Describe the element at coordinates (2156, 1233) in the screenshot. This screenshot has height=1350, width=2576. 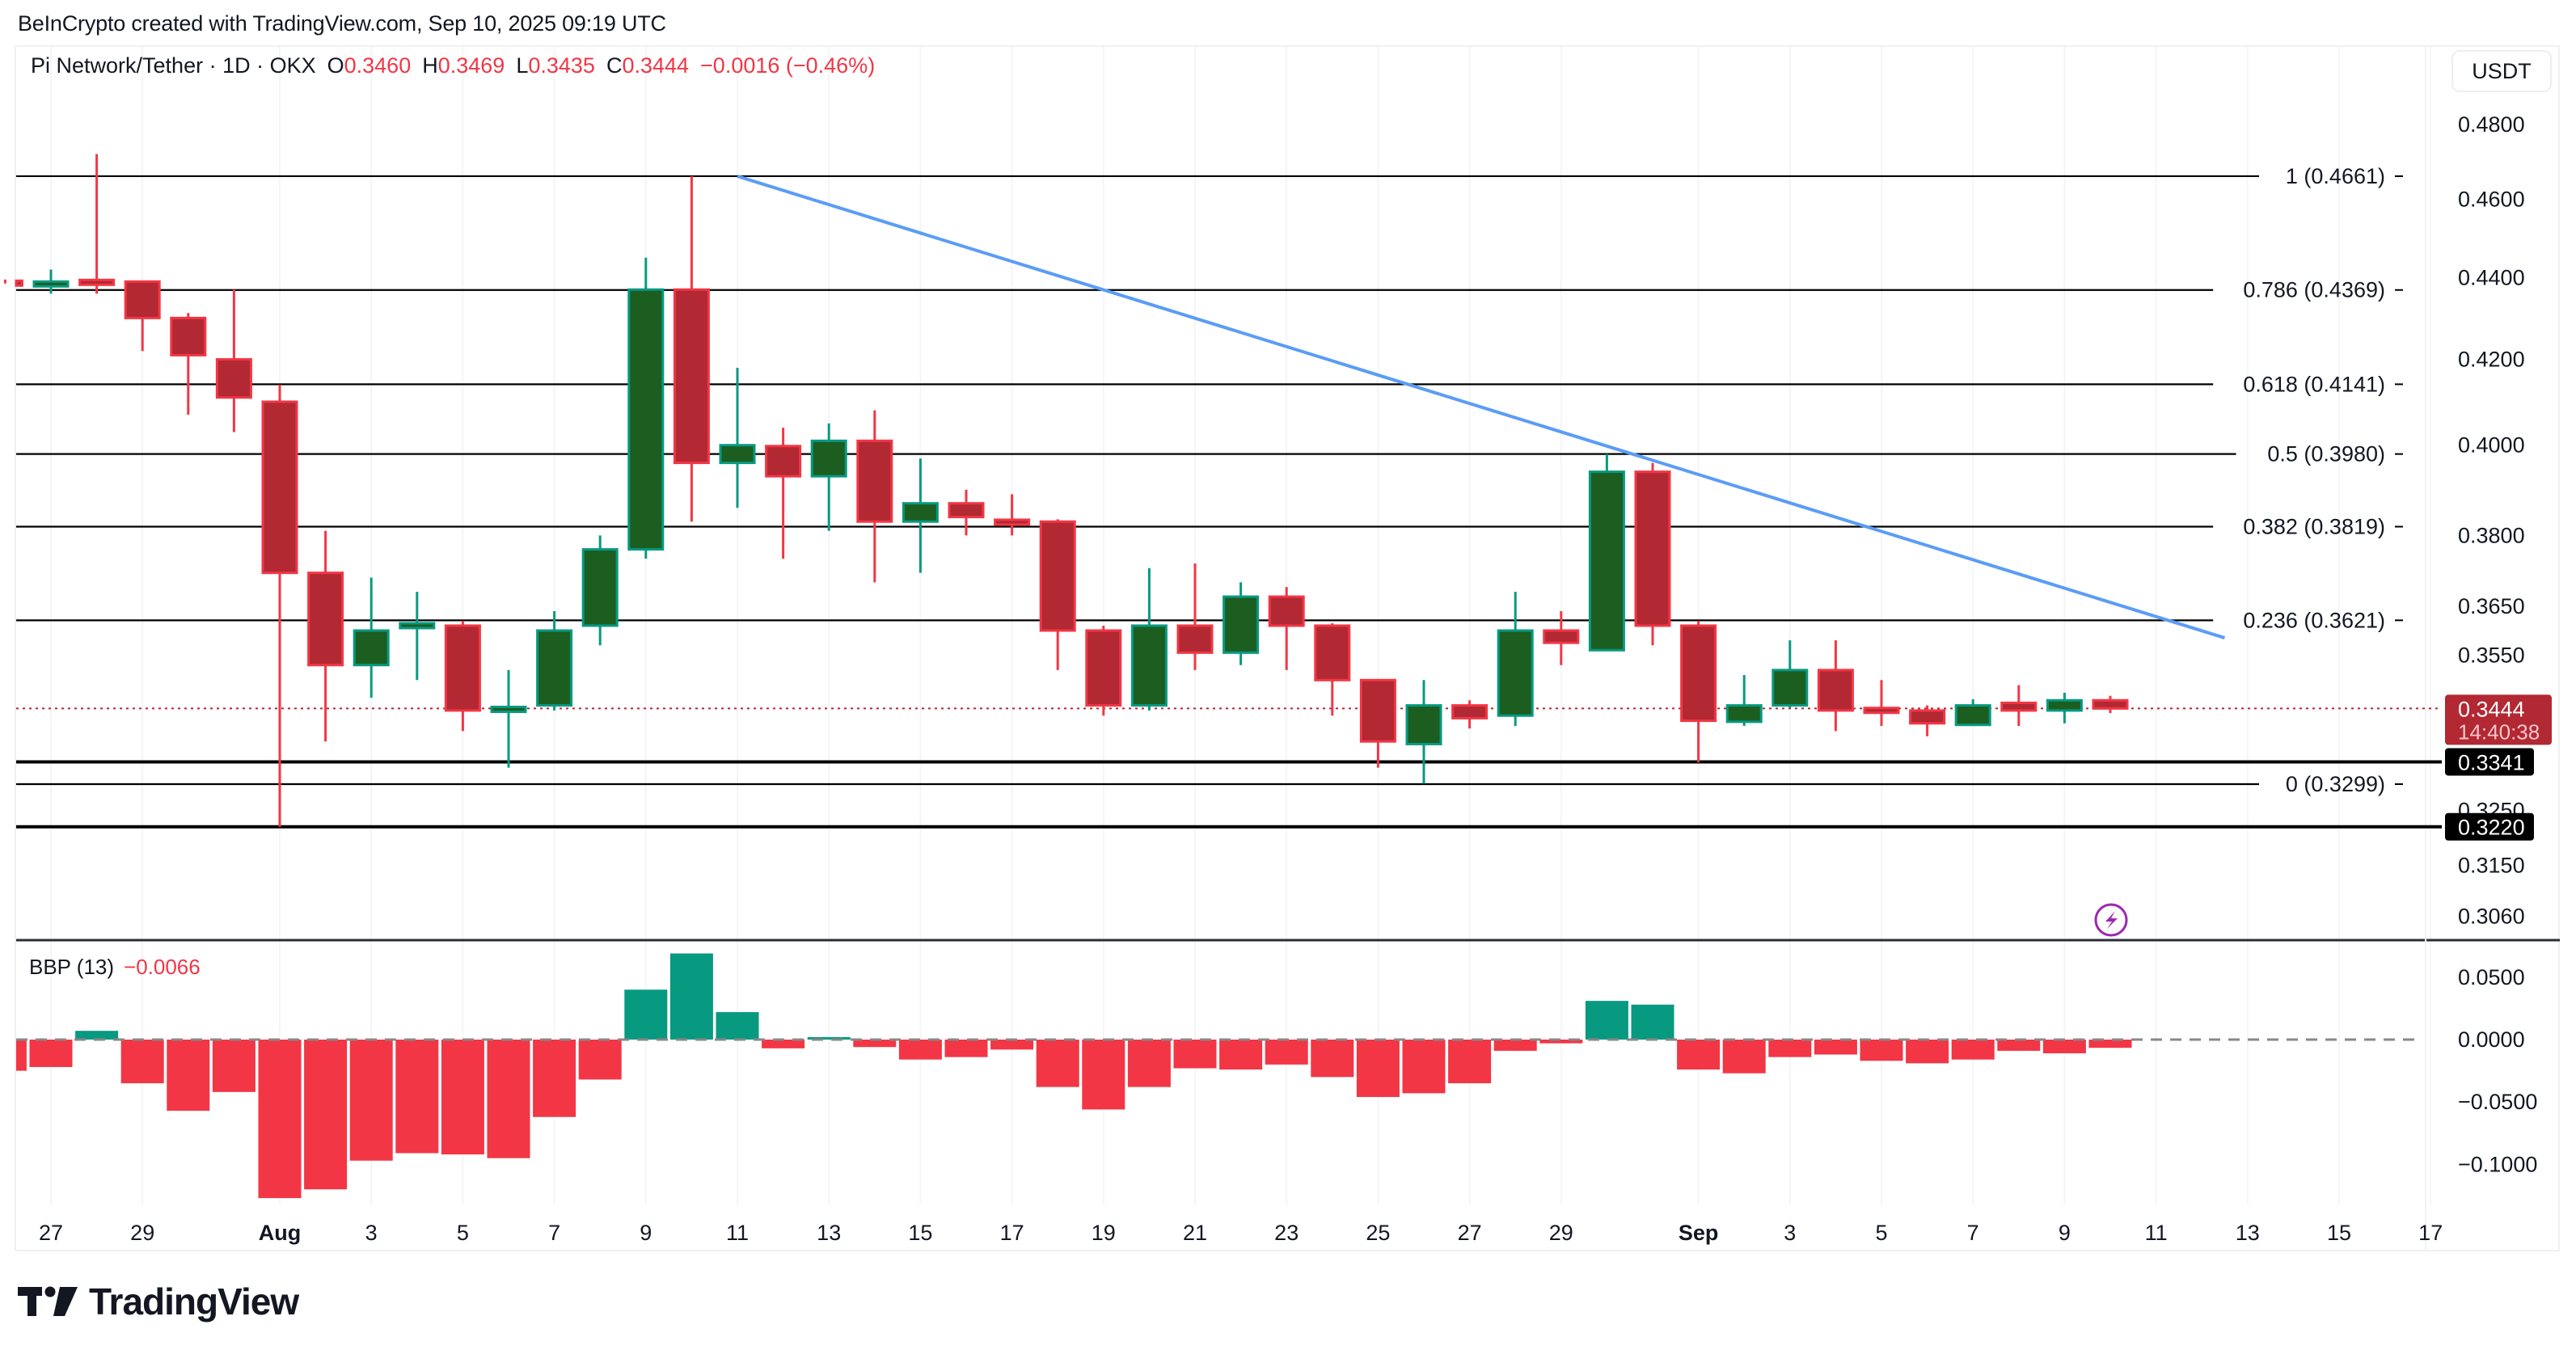
I see `time-axis-label: 11` at that location.